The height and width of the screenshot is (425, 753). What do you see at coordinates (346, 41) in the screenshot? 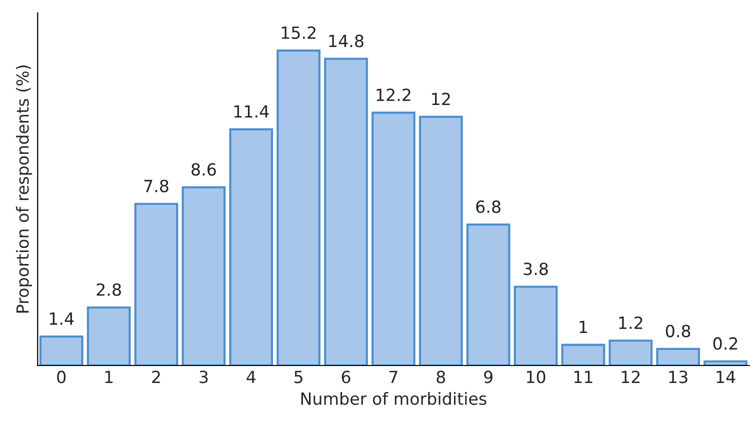
I see `data-label: 14.8` at bounding box center [346, 41].